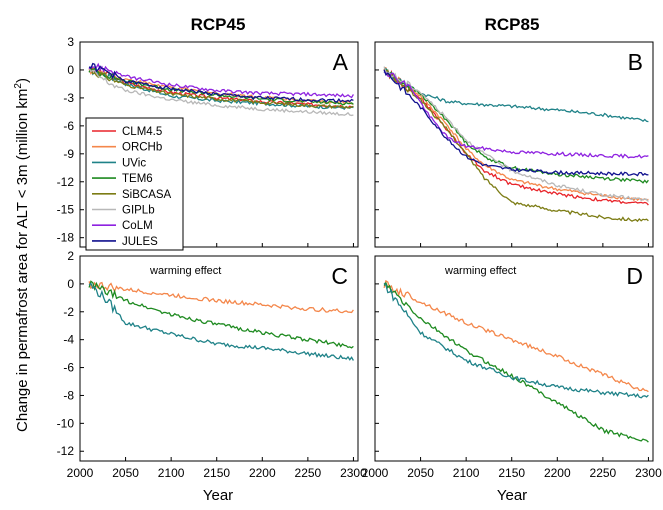 The height and width of the screenshot is (510, 663). I want to click on y-tick-label: 2, so click(70, 256).